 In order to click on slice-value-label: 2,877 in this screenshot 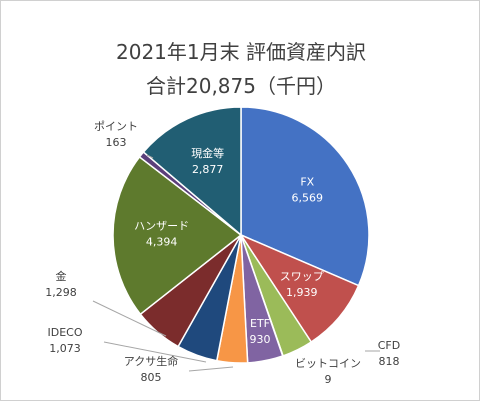, I will do `click(208, 169)`.